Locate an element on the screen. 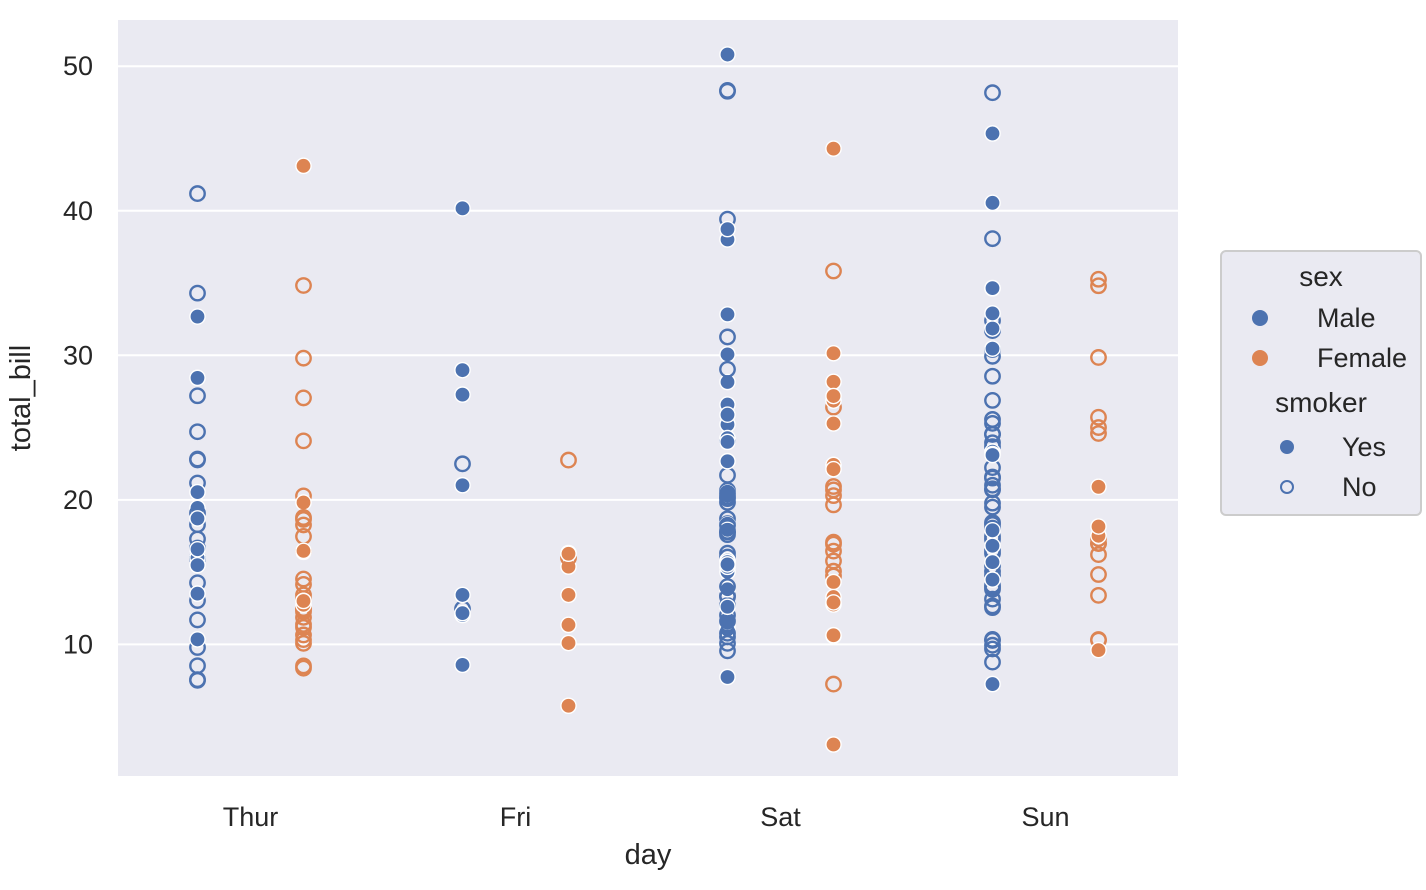  legend-title-smoker: smoker is located at coordinates (1321, 402).